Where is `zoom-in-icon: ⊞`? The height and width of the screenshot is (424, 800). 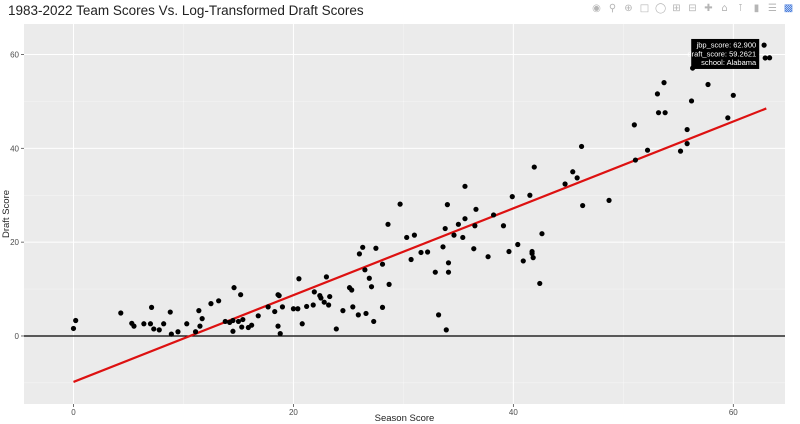
zoom-in-icon: ⊞ is located at coordinates (676, 8).